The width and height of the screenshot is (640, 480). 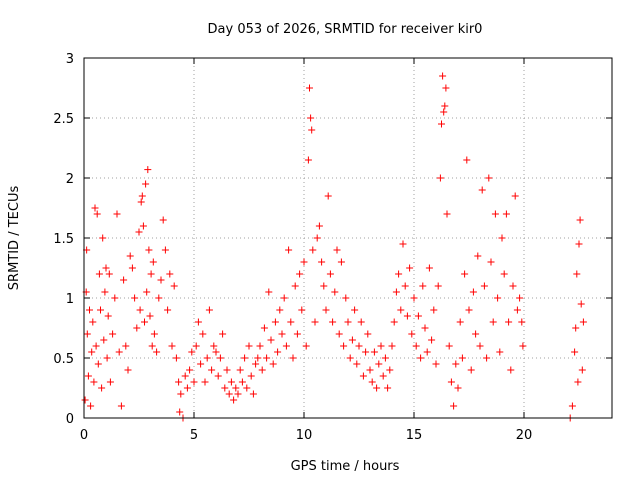 I want to click on x-tick-label: 5, so click(x=194, y=435).